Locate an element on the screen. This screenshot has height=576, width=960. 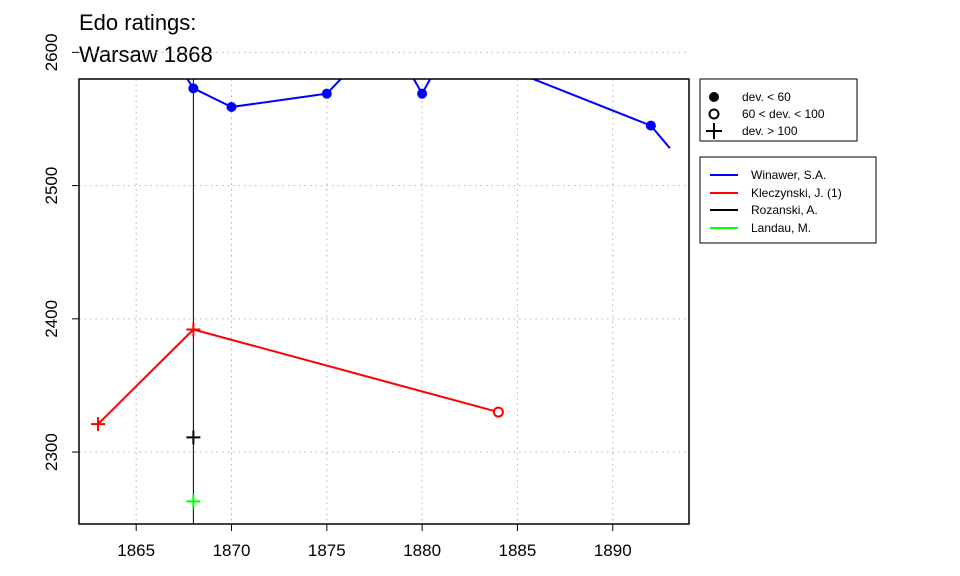
filled-circle-icon is located at coordinates (714, 97).